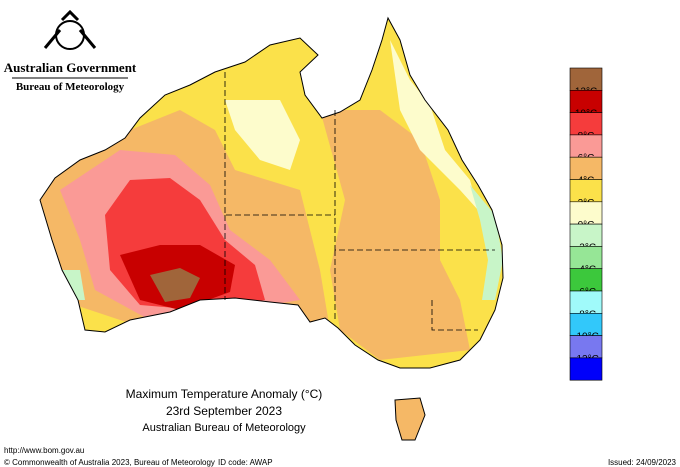 Image resolution: width=680 pixels, height=467 pixels. Describe the element at coordinates (434, 125) in the screenshot. I see `field-0-north` at that location.